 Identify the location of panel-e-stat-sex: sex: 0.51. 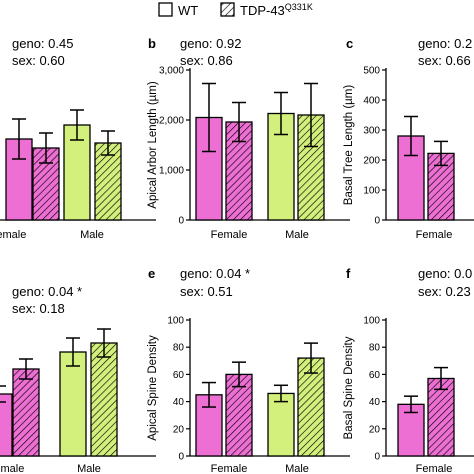
(206, 291).